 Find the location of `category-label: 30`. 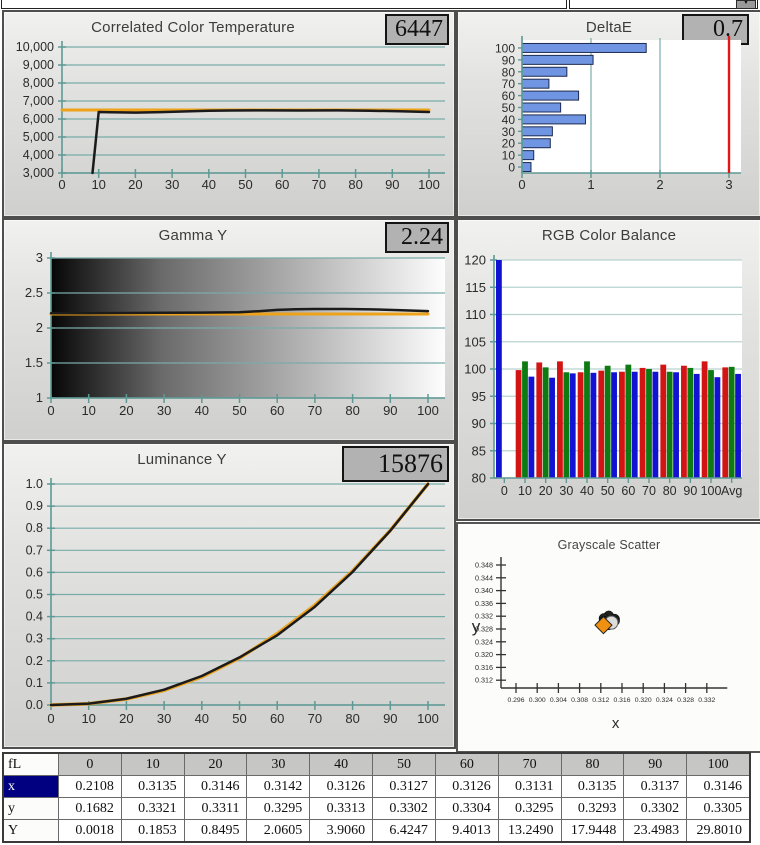

category-label: 30 is located at coordinates (509, 132).